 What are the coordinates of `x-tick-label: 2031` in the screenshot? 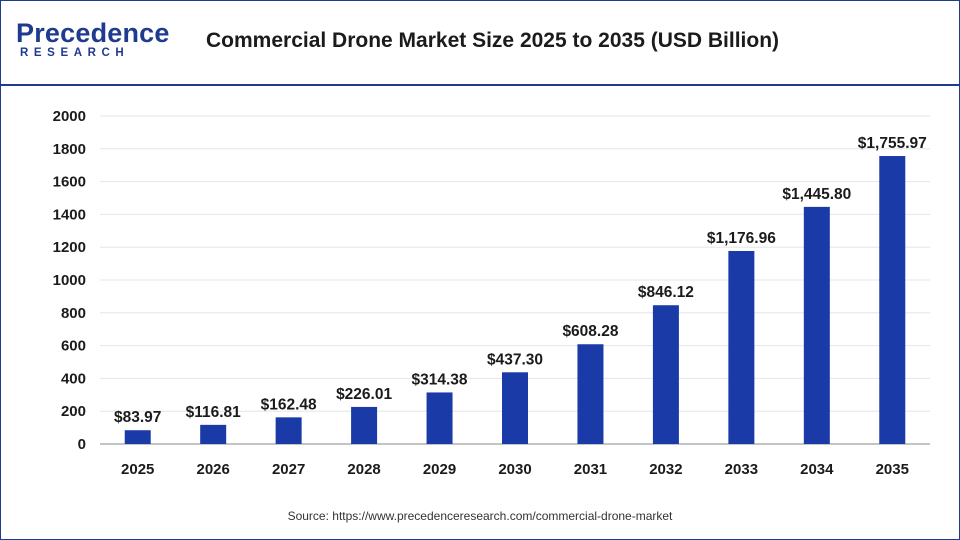 It's located at (590, 469).